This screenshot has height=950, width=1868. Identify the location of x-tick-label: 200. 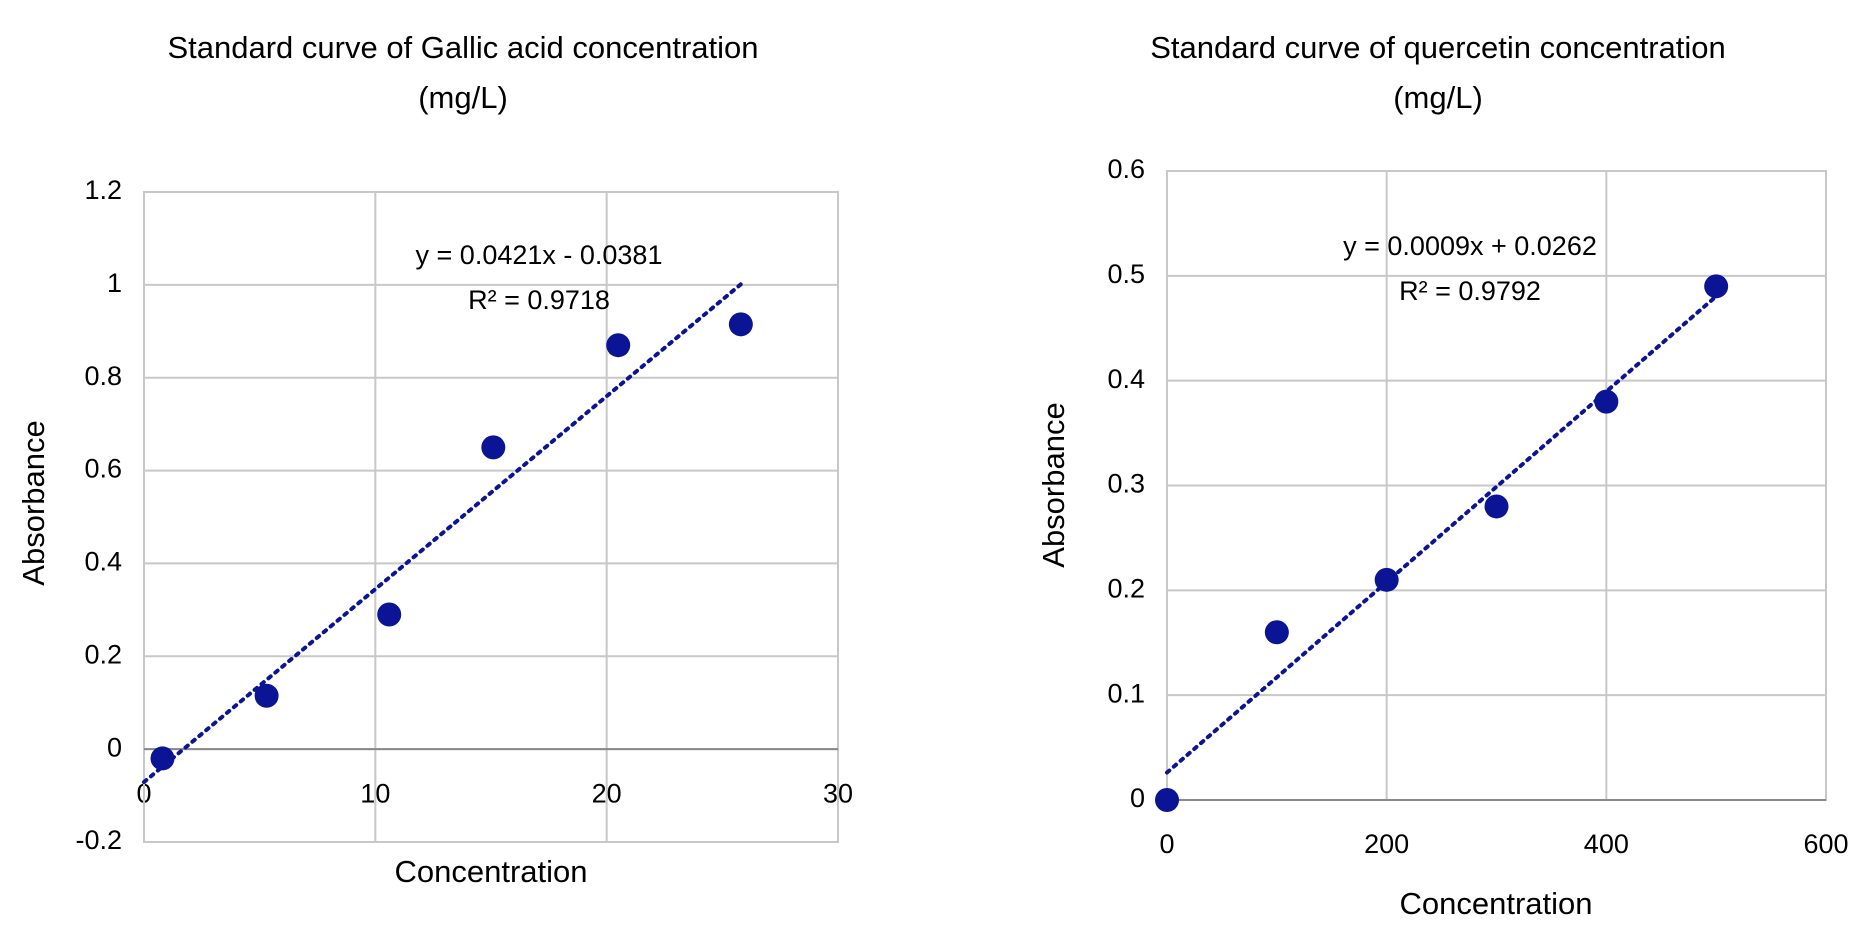
(1386, 844).